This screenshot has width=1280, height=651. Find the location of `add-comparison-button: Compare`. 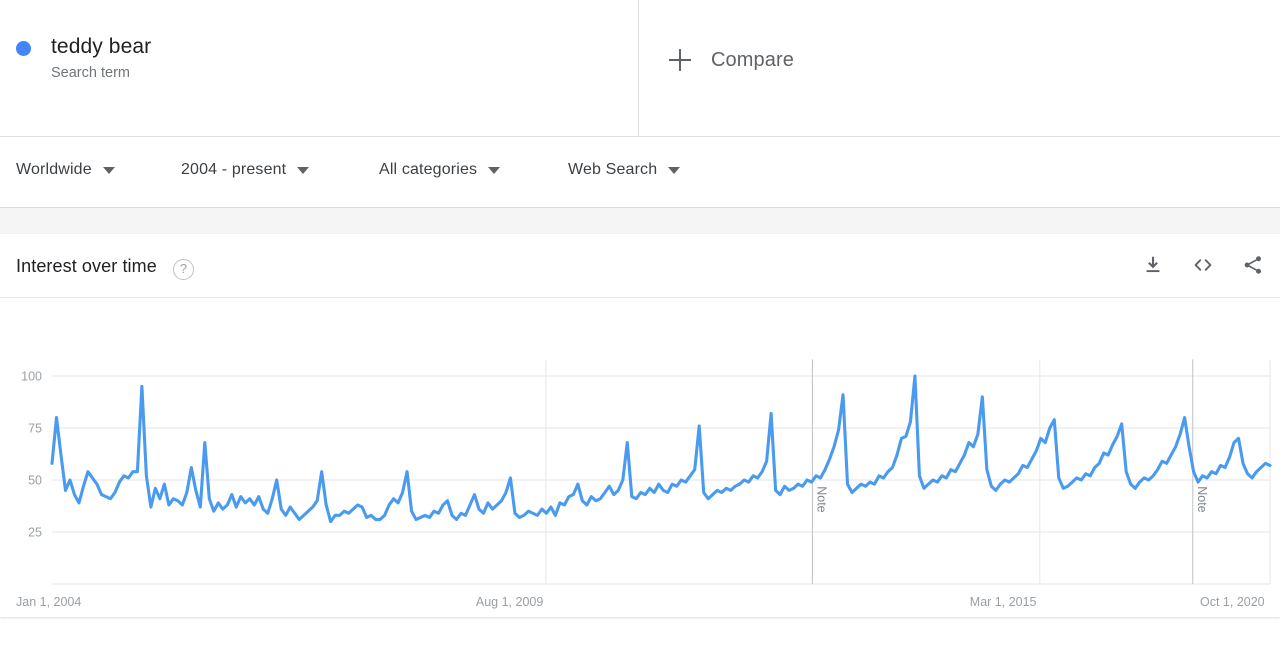

add-comparison-button: Compare is located at coordinates (731, 60).